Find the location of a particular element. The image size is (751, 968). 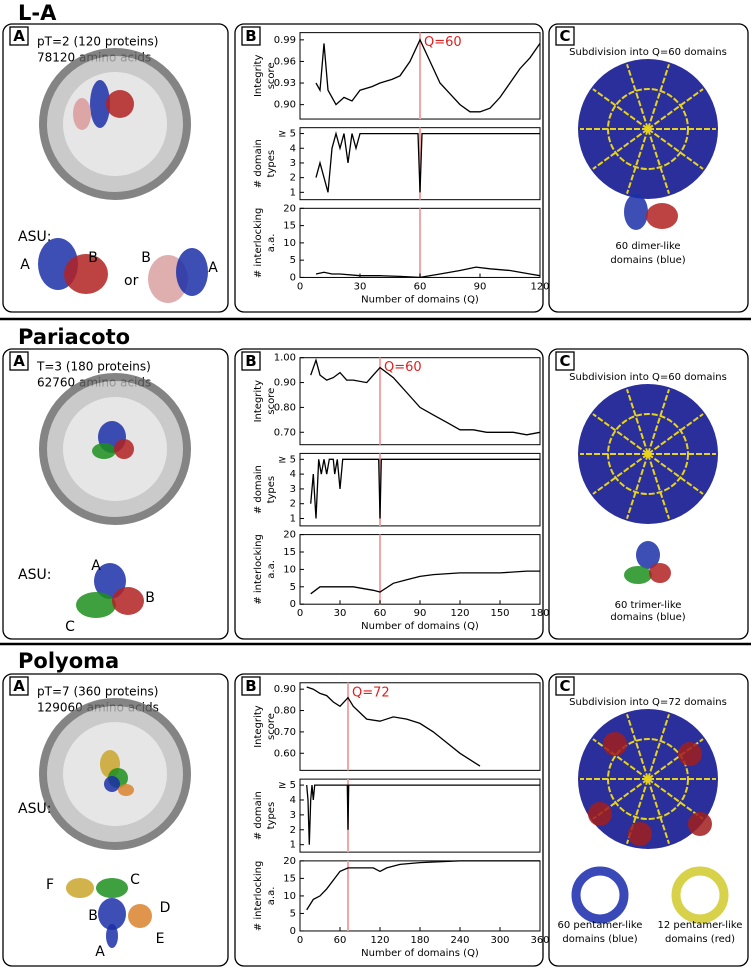

panel-c-caption: 60 dimer-like is located at coordinates (647, 246).